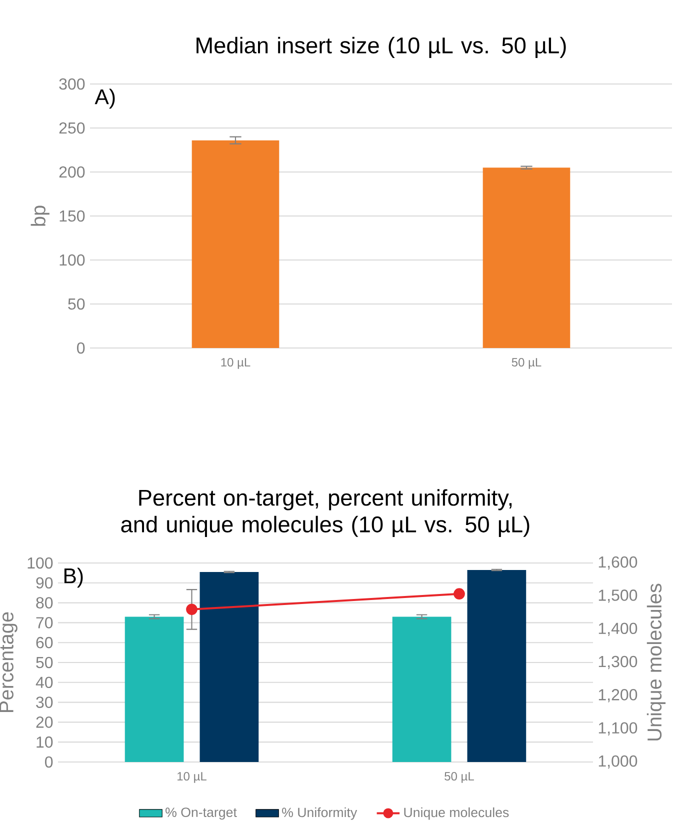 This screenshot has width=675, height=829. Describe the element at coordinates (381, 47) in the screenshot. I see `chart-title: Median insert size (10 µL vs. 50 µL)` at that location.